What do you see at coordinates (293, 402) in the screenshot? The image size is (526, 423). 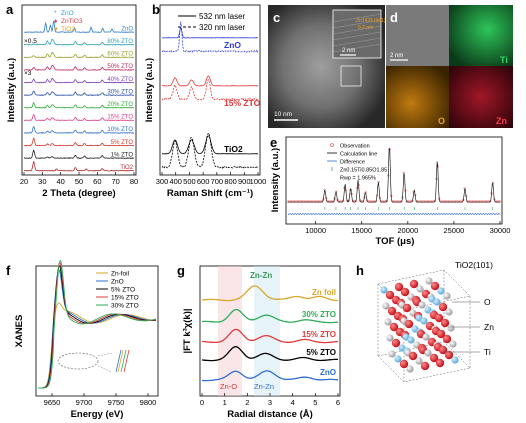 I see `tick-label: 4` at bounding box center [293, 402].